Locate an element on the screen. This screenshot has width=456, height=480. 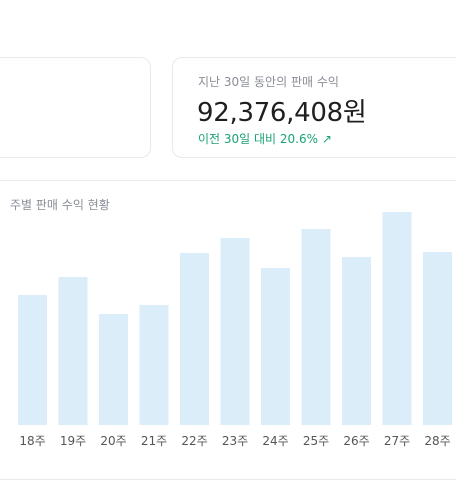
x-tick-label: 19주 is located at coordinates (73, 441).